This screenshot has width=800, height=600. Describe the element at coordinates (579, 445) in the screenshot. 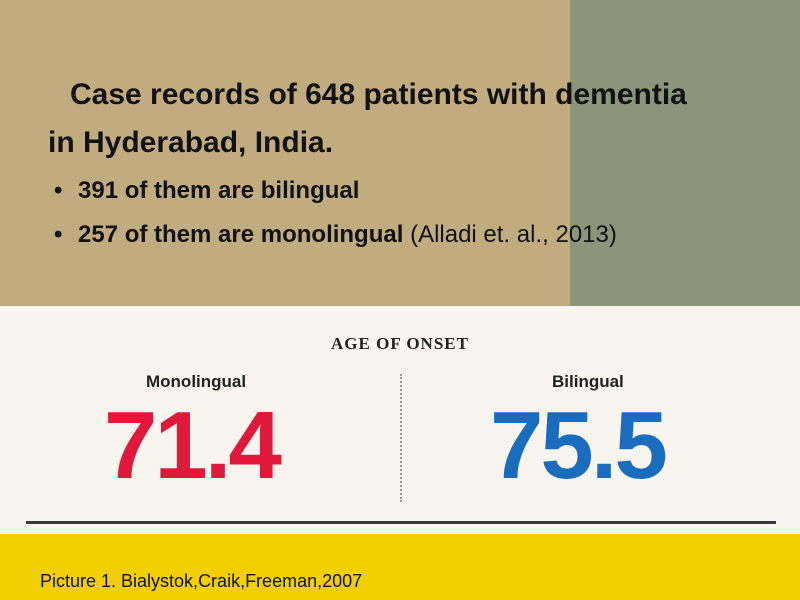

I see `bilingual-value: 75.5` at that location.